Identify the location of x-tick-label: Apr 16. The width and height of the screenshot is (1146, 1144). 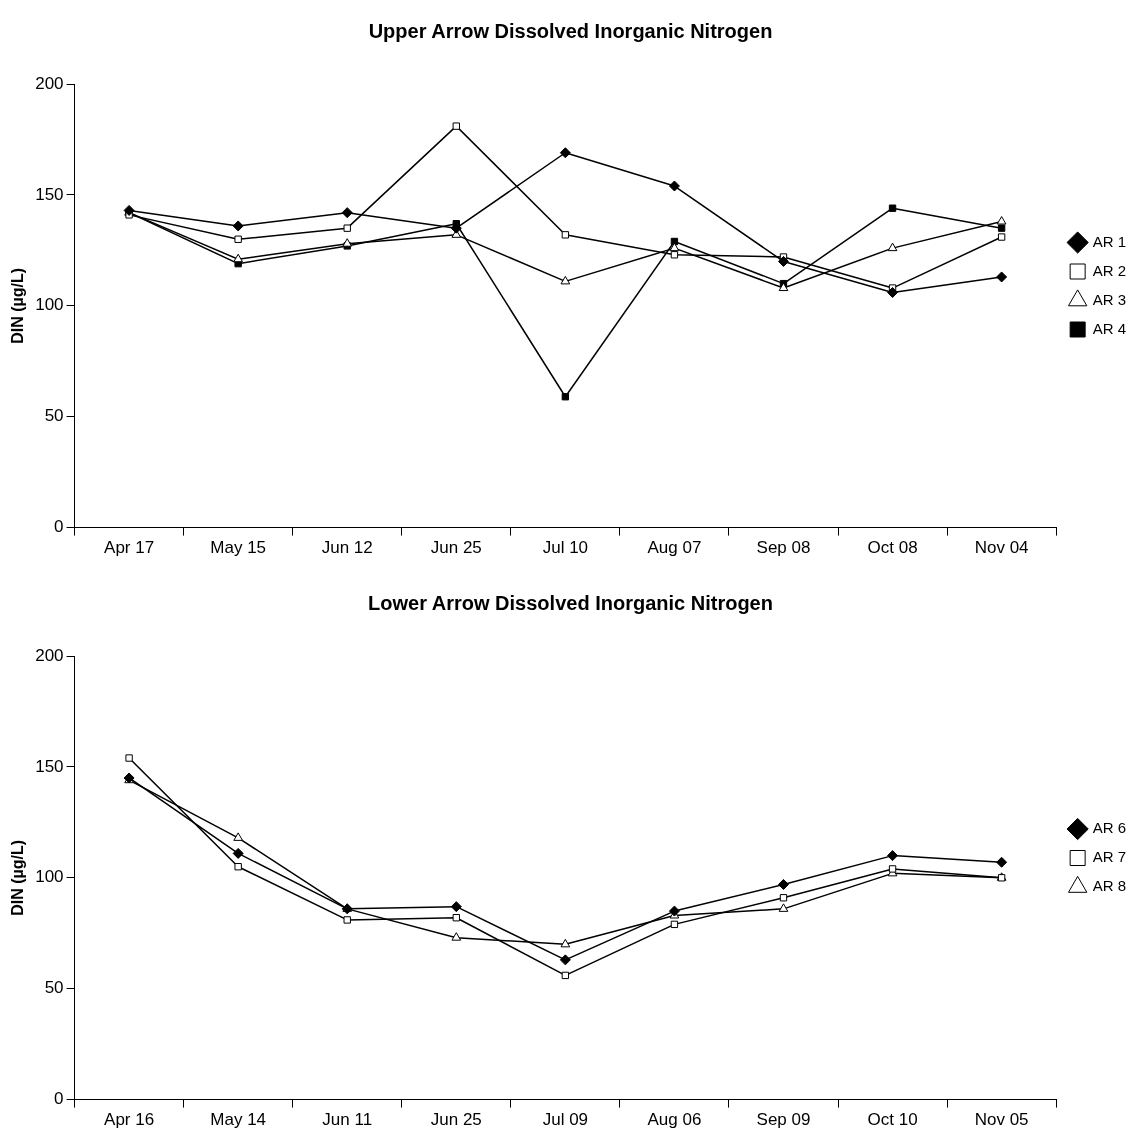
(129, 1120).